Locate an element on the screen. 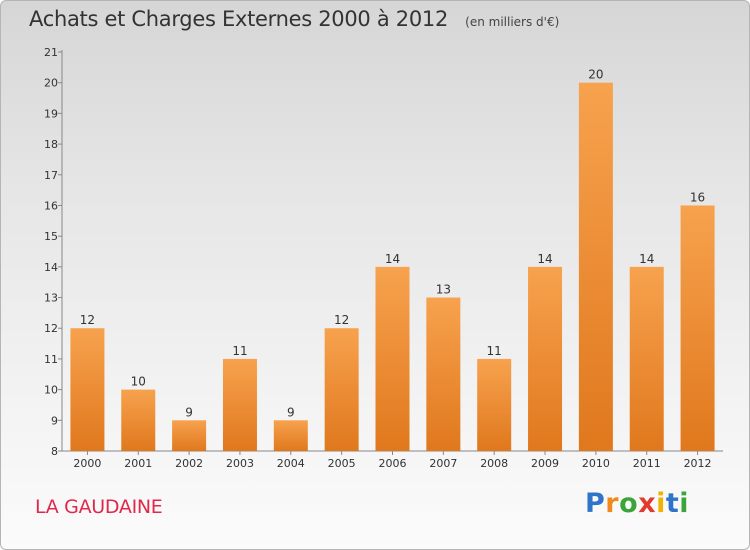 This screenshot has height=550, width=750. x-tick-label: 2006 is located at coordinates (393, 463).